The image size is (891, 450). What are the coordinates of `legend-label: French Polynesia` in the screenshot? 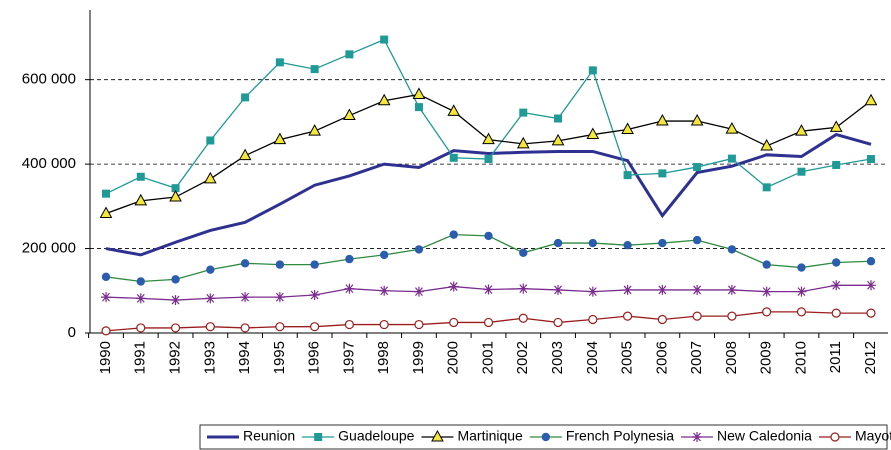 It's located at (620, 436).